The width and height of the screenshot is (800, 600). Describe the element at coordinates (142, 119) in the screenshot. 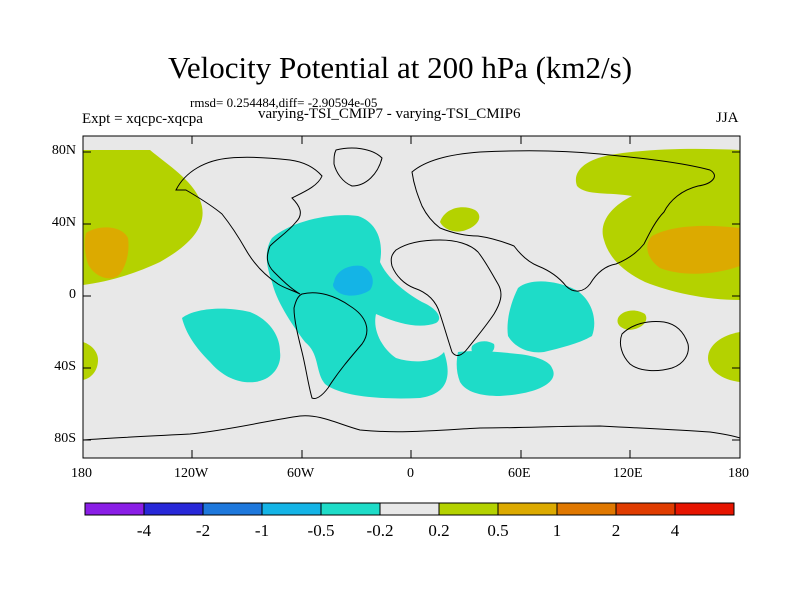

I see `experiment-label: Expt = xqcpc-xqcpa` at that location.